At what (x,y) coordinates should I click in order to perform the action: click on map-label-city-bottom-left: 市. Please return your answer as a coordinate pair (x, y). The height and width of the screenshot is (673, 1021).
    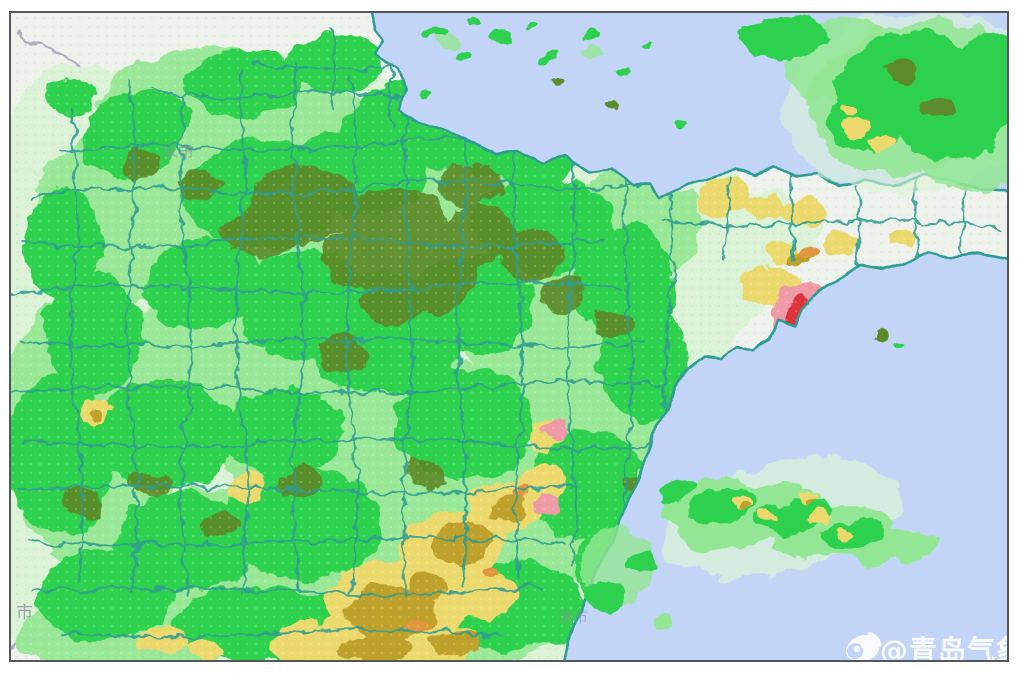
    Looking at the image, I should click on (24, 613).